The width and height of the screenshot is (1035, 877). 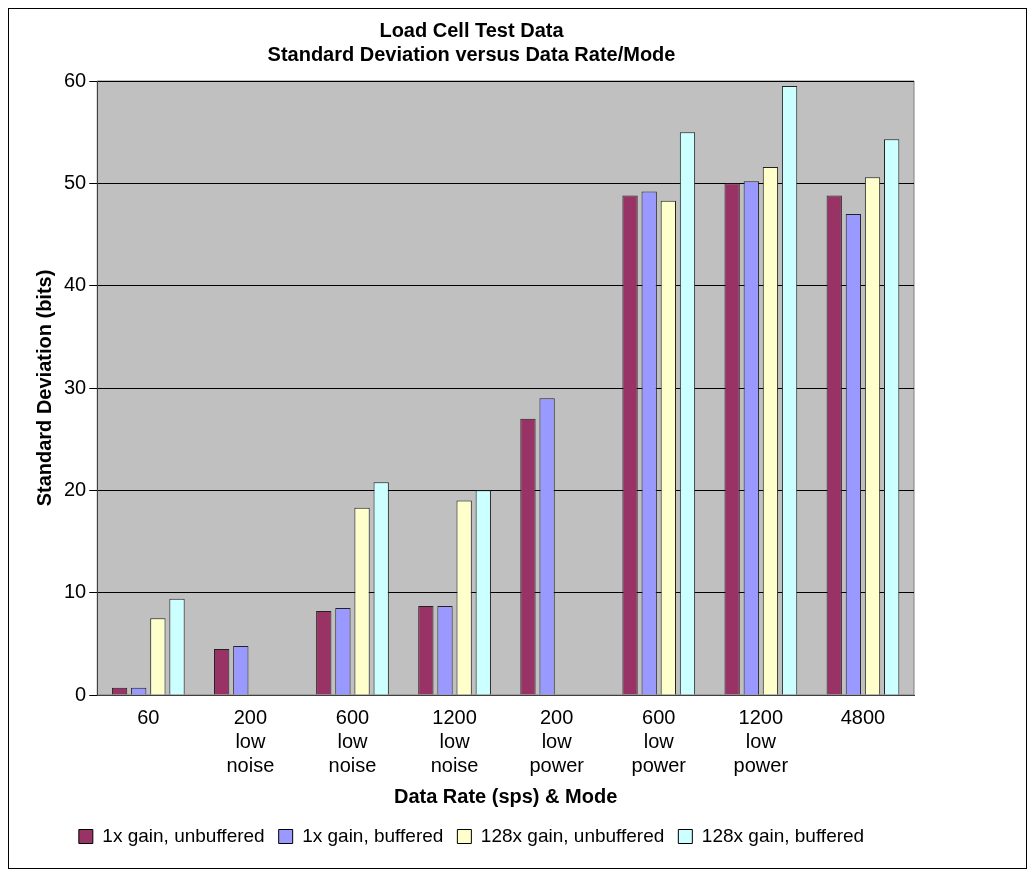 I want to click on y-tick-label: 10, so click(x=75, y=591).